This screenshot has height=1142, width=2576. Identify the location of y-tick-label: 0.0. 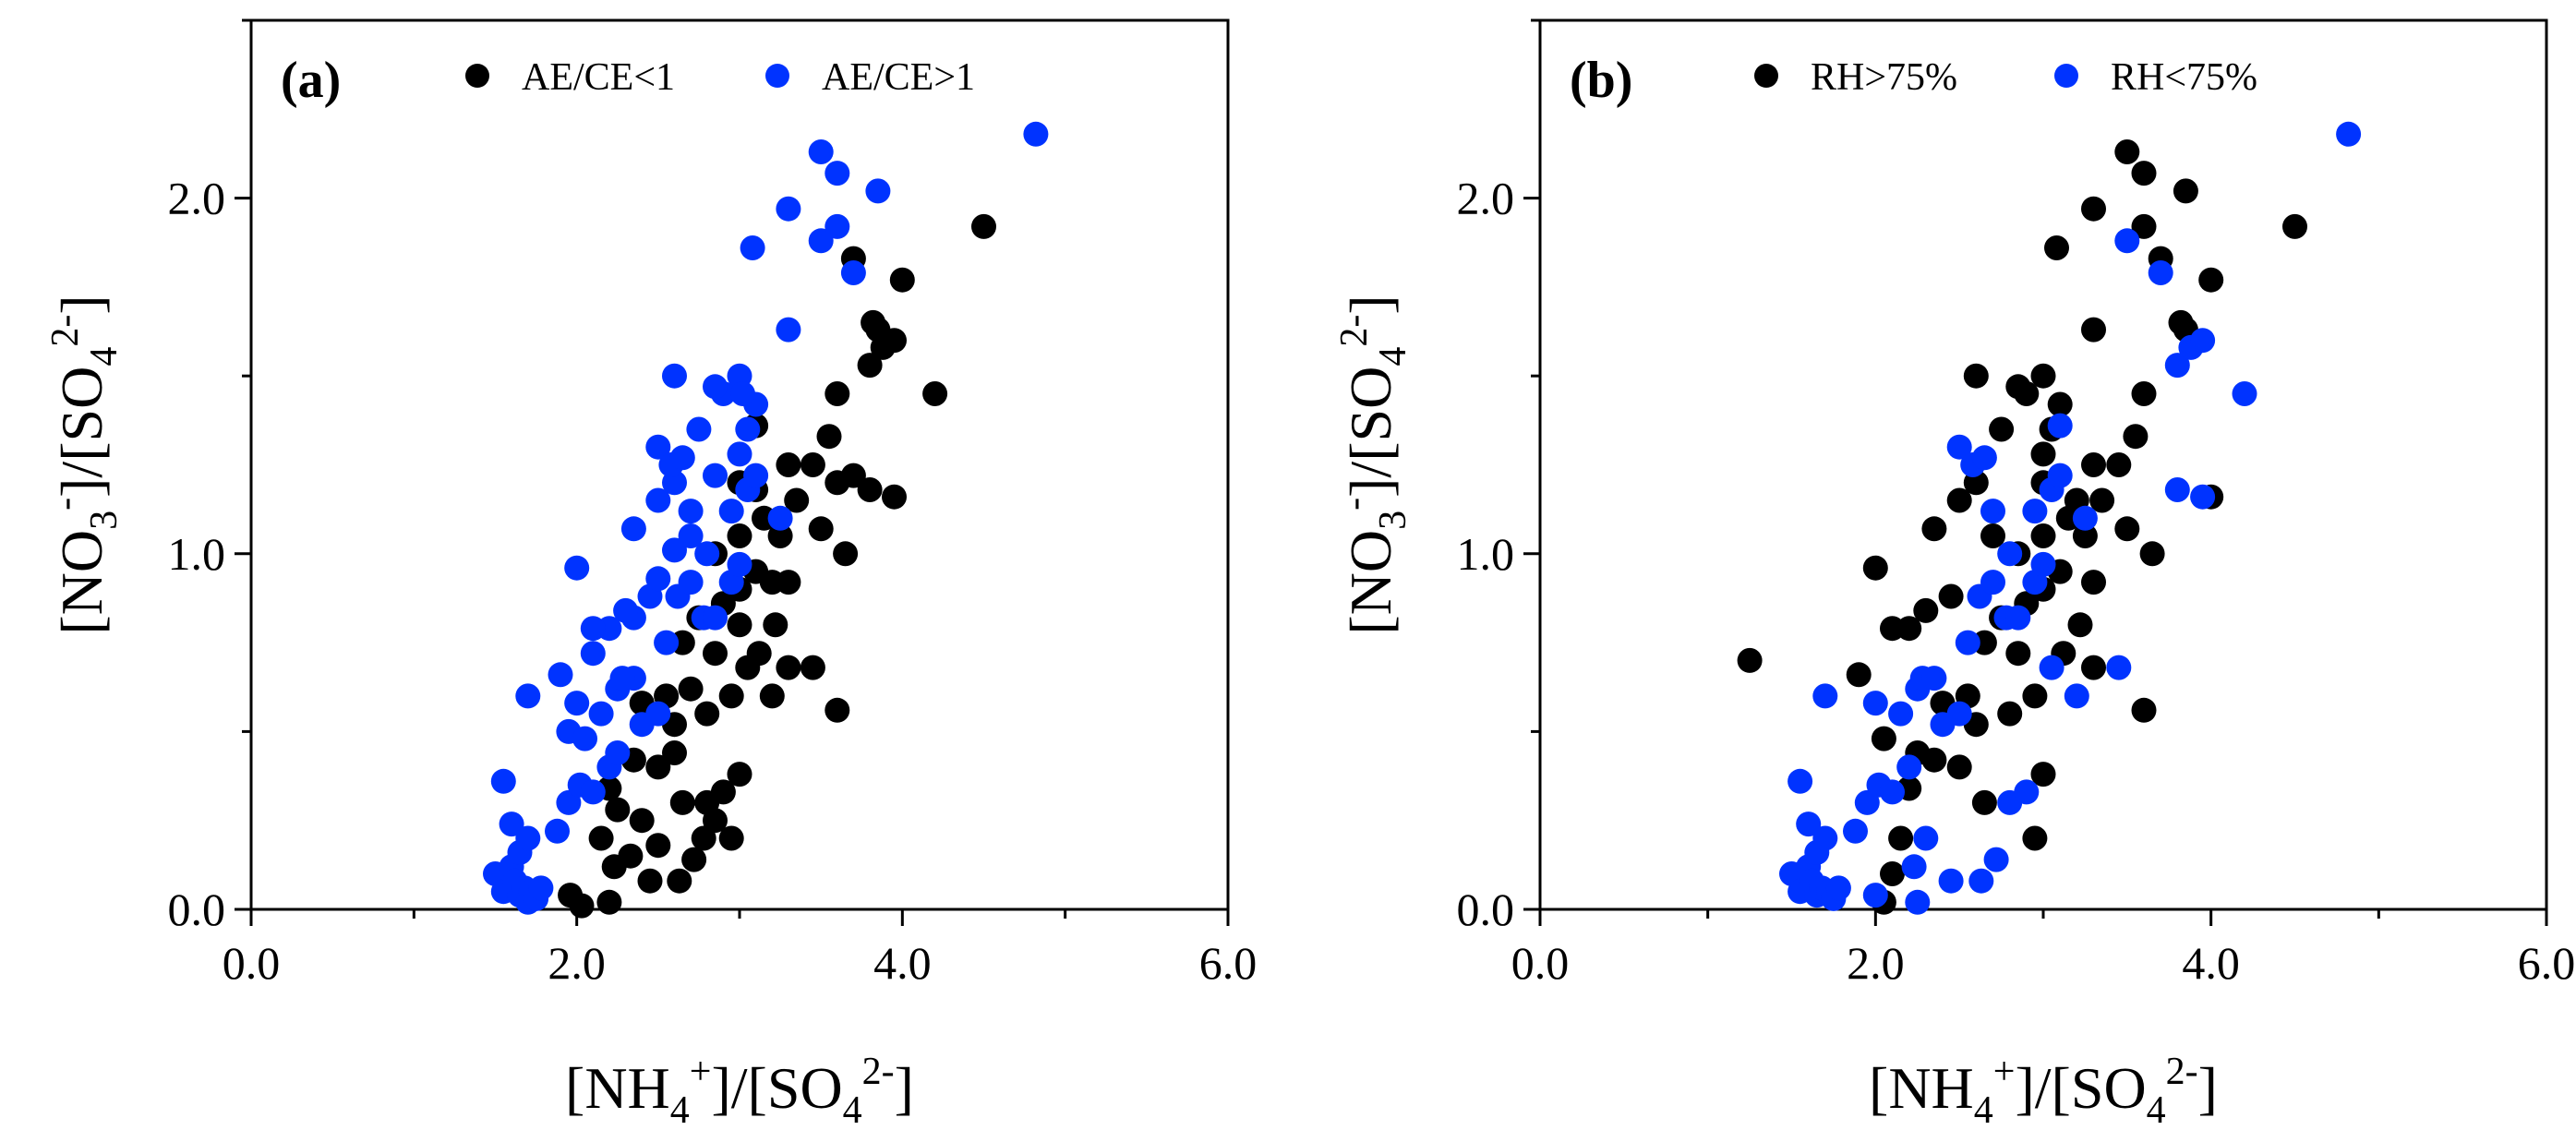
(1486, 909).